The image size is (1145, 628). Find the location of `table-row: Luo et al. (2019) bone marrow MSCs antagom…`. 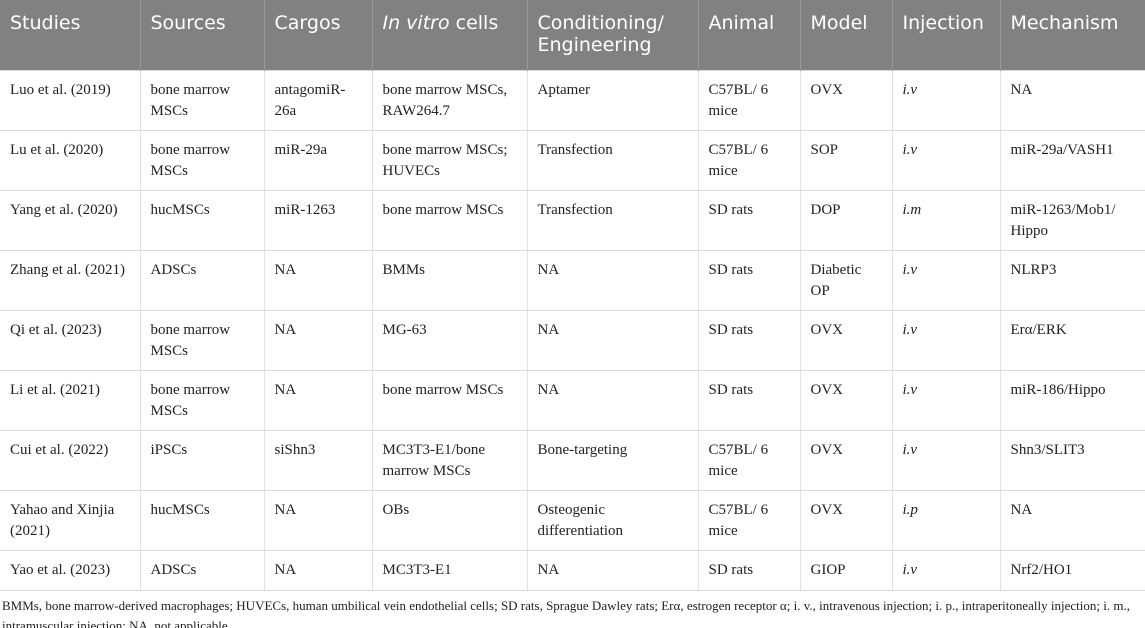

table-row: Luo et al. (2019) bone marrow MSCs antagom… is located at coordinates (572, 100).